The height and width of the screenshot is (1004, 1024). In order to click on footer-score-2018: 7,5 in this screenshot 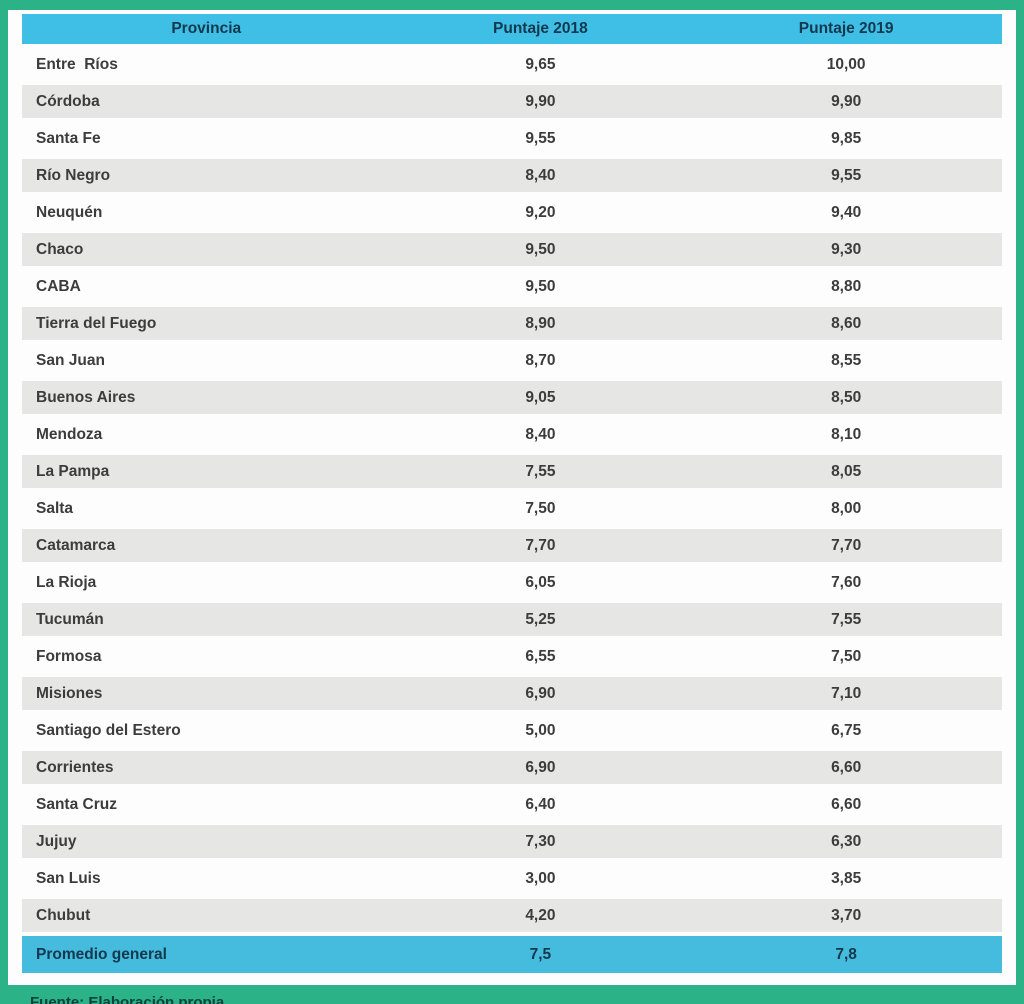, I will do `click(540, 954)`.